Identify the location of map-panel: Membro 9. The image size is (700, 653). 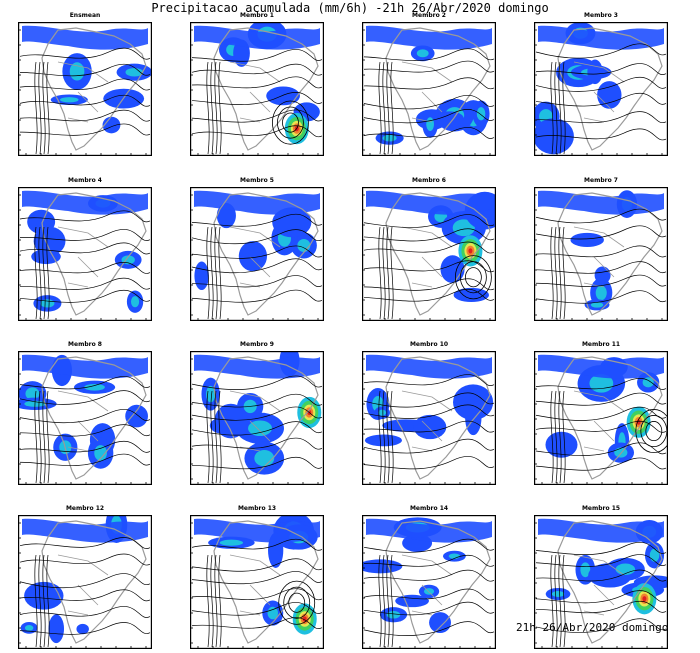
(257, 415).